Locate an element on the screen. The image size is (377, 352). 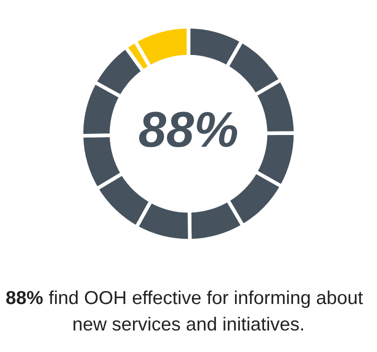
text: 88% find OOH effective for informing about new services and initiatives. is located at coordinates (184, 310).